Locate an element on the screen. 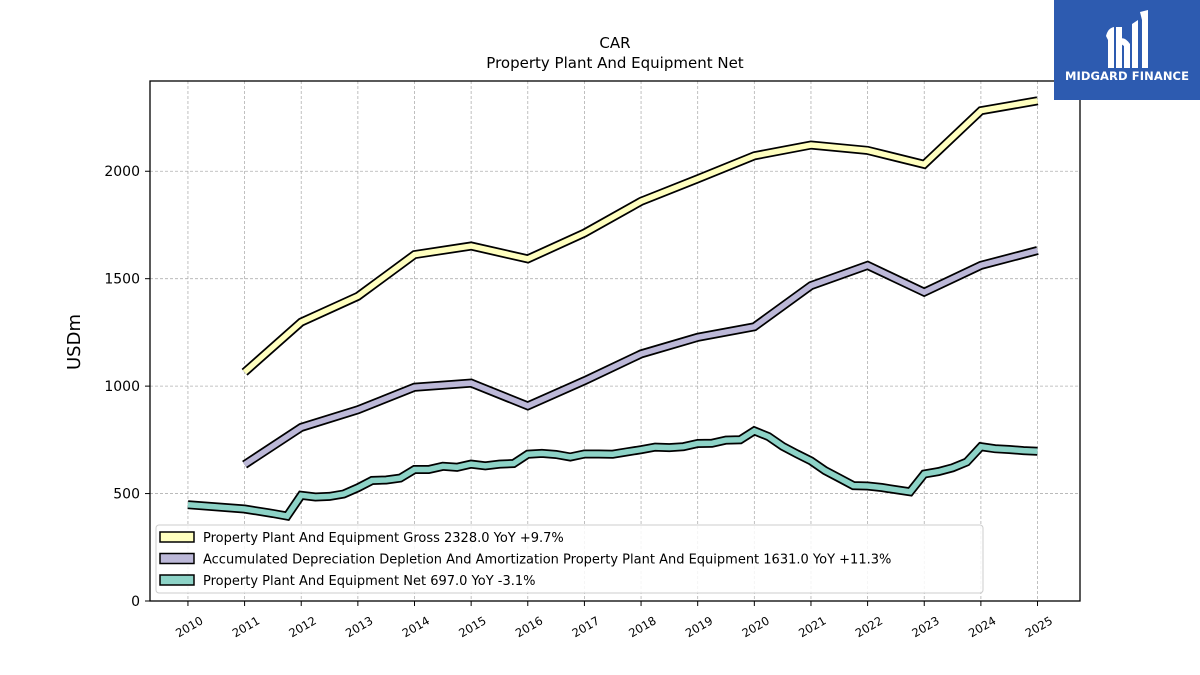 This screenshot has width=1200, height=675. brand-logo: MIDGARD FINANCE is located at coordinates (1127, 50).